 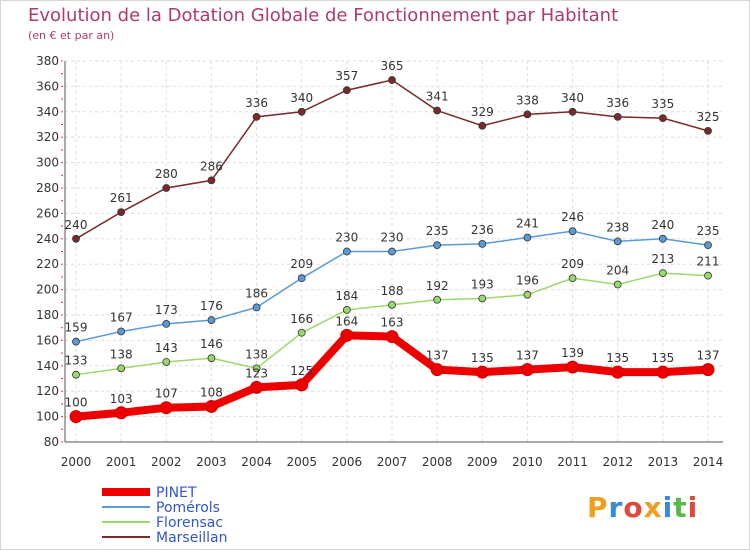 I want to click on x-tick-label: 2005, so click(x=301, y=462).